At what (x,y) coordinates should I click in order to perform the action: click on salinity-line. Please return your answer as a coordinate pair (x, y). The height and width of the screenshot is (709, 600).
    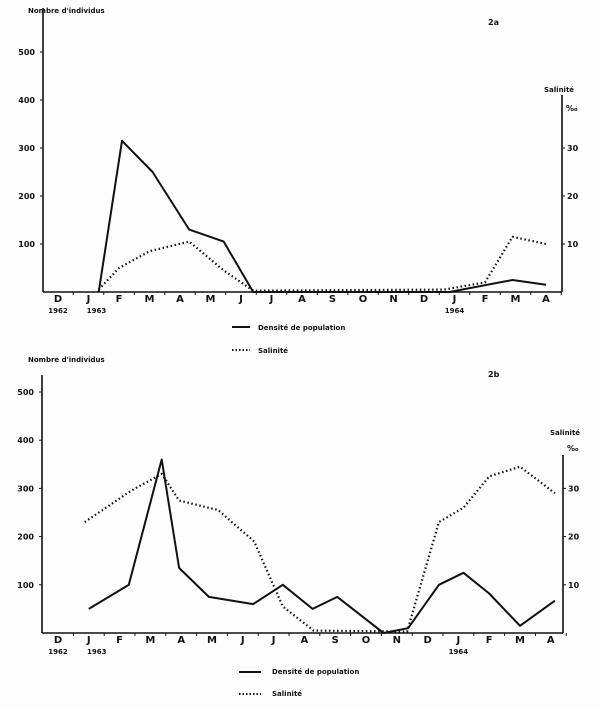
    Looking at the image, I should click on (322, 263).